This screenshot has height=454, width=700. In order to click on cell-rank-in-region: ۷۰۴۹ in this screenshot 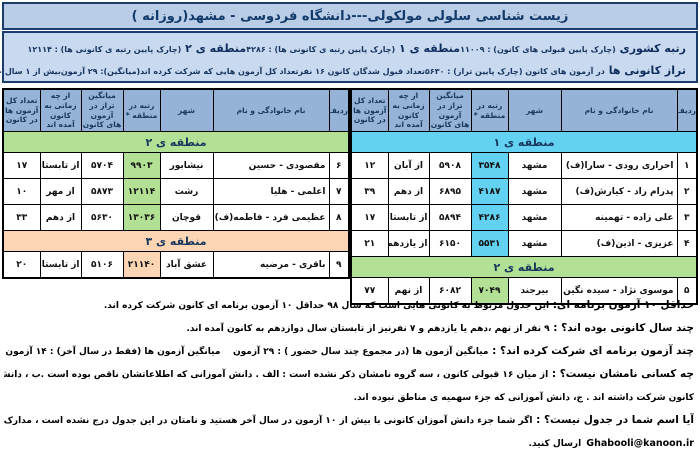, I will do `click(489, 291)`.